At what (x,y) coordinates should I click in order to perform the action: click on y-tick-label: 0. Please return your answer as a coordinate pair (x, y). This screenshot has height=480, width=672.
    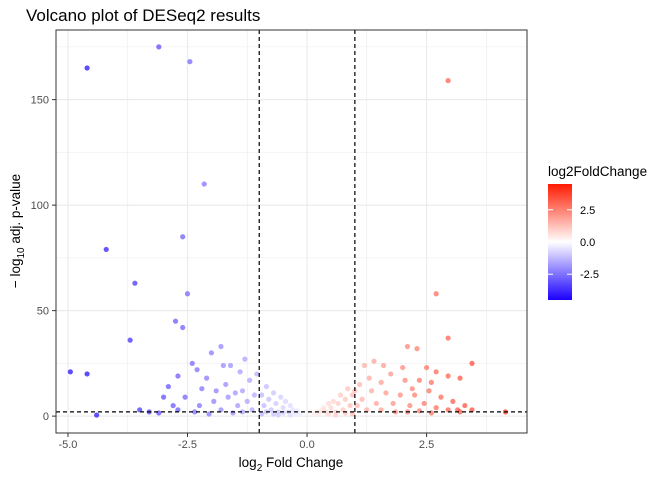
    Looking at the image, I should click on (46, 417).